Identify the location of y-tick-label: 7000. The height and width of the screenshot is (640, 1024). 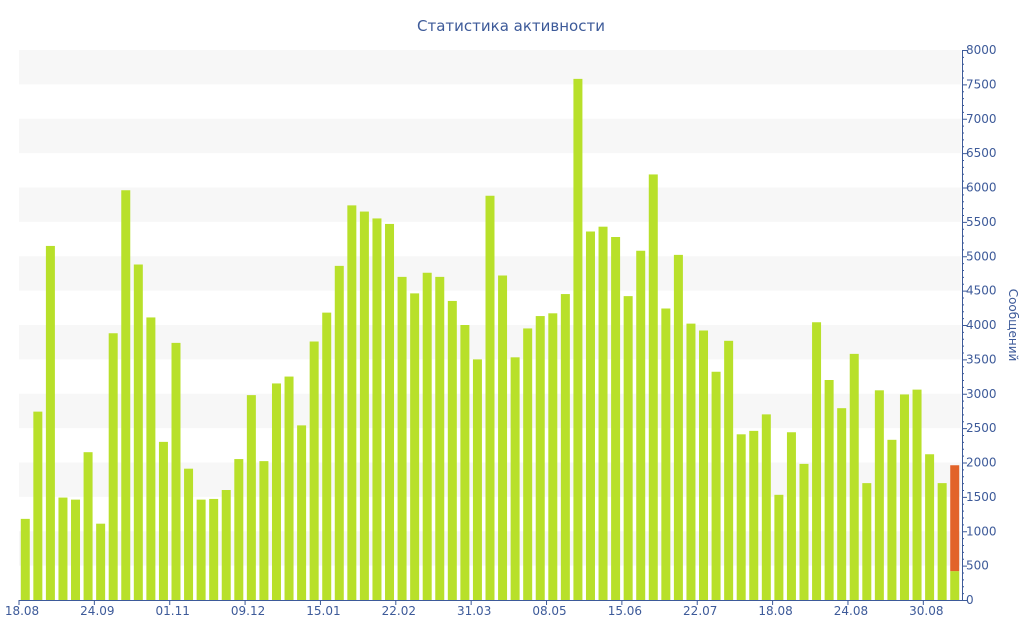
(981, 119).